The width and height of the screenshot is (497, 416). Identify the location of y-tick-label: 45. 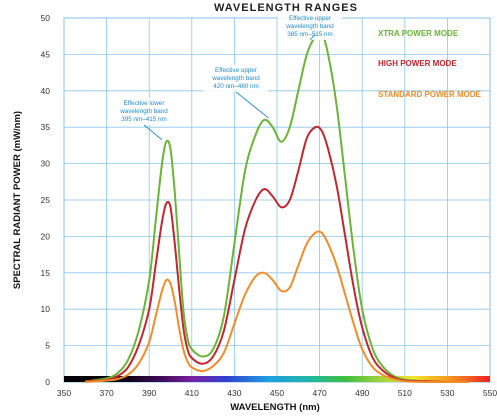
(46, 54).